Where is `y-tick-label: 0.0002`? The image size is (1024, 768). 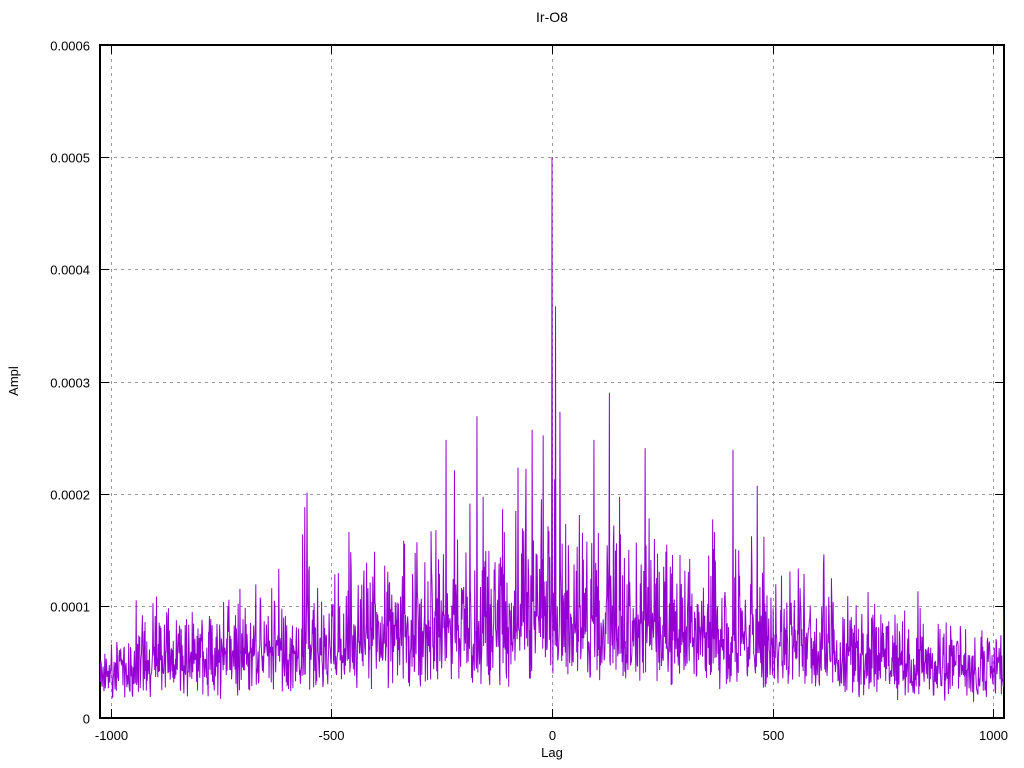
y-tick-label: 0.0002 is located at coordinates (70, 495).